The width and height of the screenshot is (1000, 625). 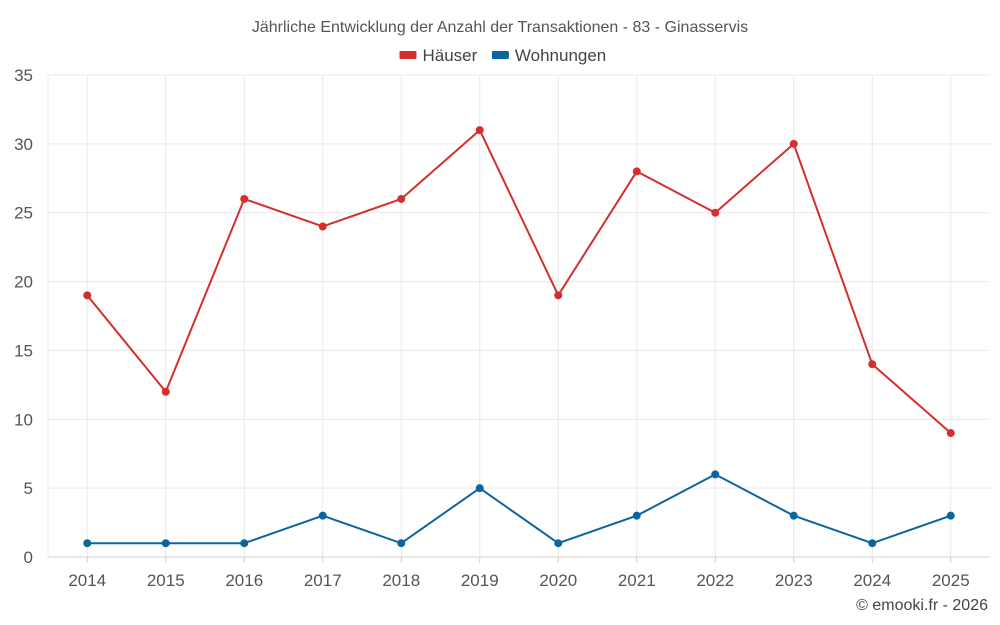 What do you see at coordinates (23, 213) in the screenshot?
I see `y-tick-label: 25` at bounding box center [23, 213].